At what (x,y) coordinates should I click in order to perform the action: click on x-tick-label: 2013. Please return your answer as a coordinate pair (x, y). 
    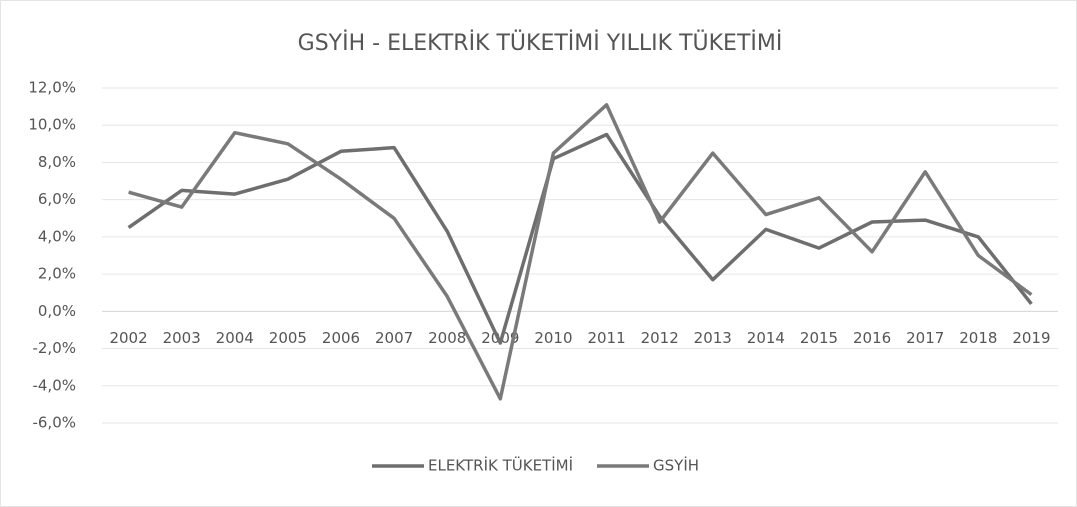
    Looking at the image, I should click on (713, 338).